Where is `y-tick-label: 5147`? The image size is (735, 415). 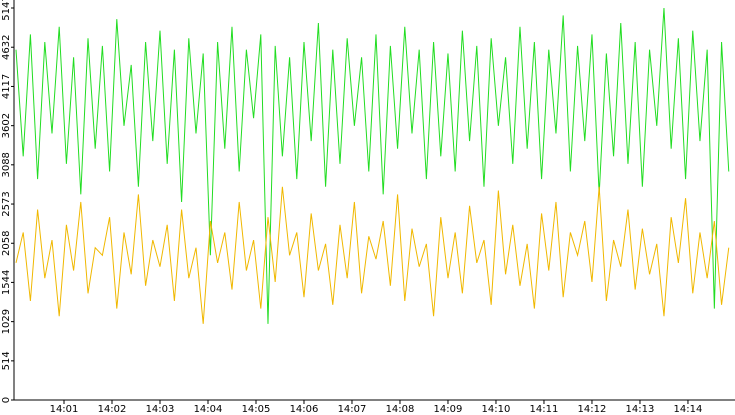
y-tick-label: 5147 is located at coordinates (6, 10).